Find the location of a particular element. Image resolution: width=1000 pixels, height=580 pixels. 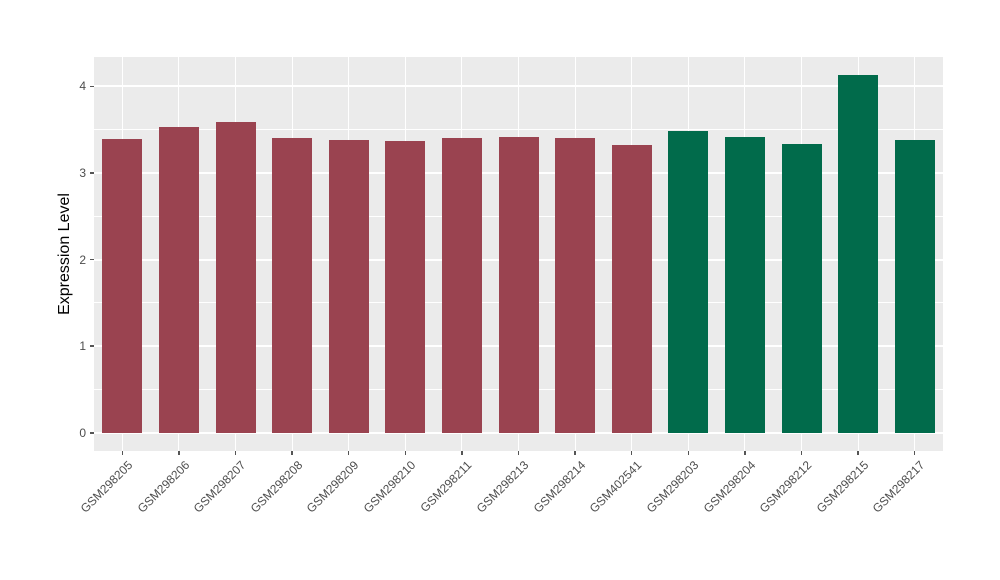

x-tick-label: GSM402541 is located at coordinates (616, 487).